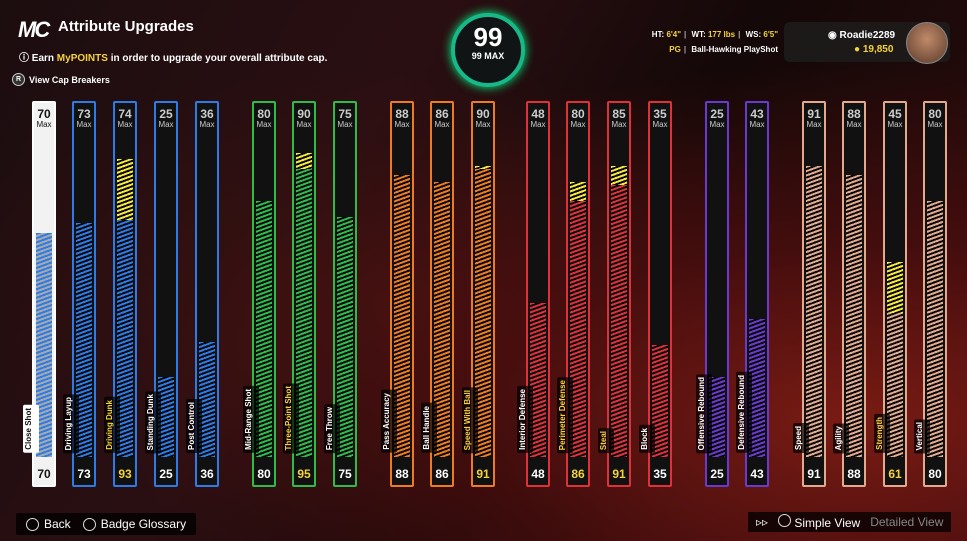  I want to click on attribute-current: 75, so click(345, 474).